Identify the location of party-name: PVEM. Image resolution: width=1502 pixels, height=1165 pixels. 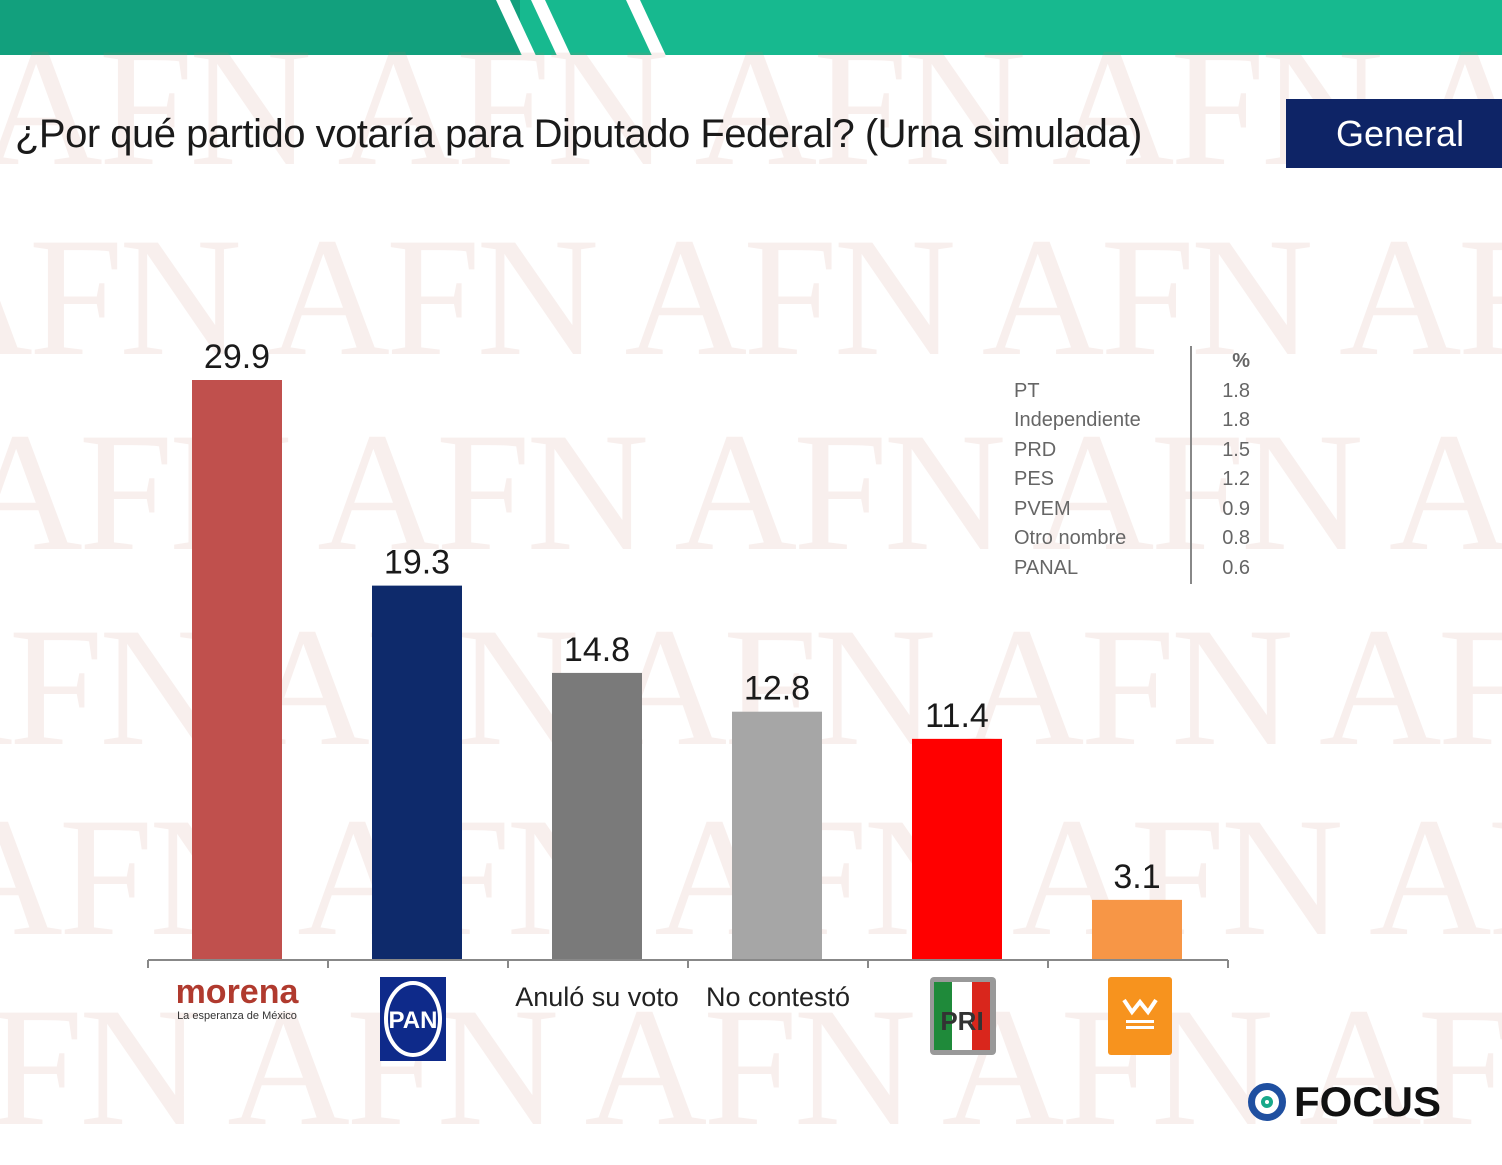
(1042, 508).